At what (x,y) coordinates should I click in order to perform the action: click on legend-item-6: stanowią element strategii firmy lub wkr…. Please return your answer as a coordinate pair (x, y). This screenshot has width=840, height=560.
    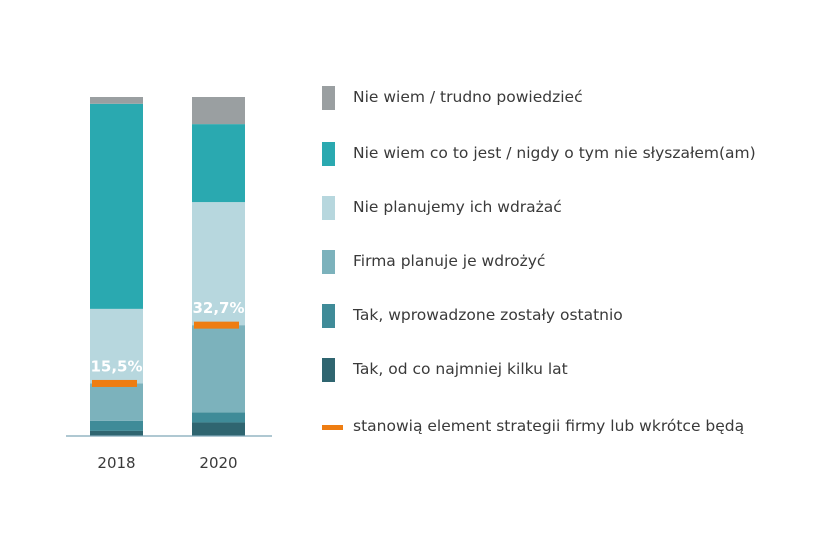
    Looking at the image, I should click on (572, 427).